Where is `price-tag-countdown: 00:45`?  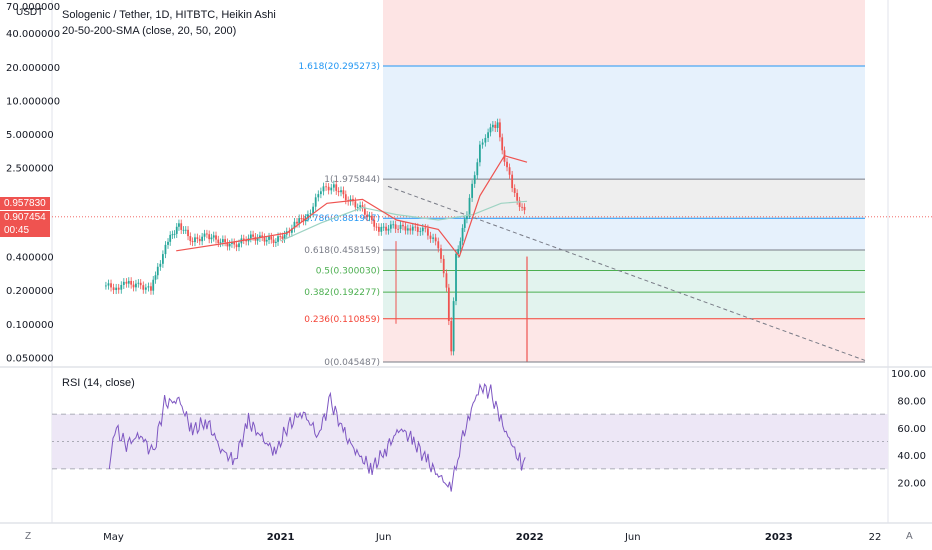
price-tag-countdown: 00:45 is located at coordinates (25, 230).